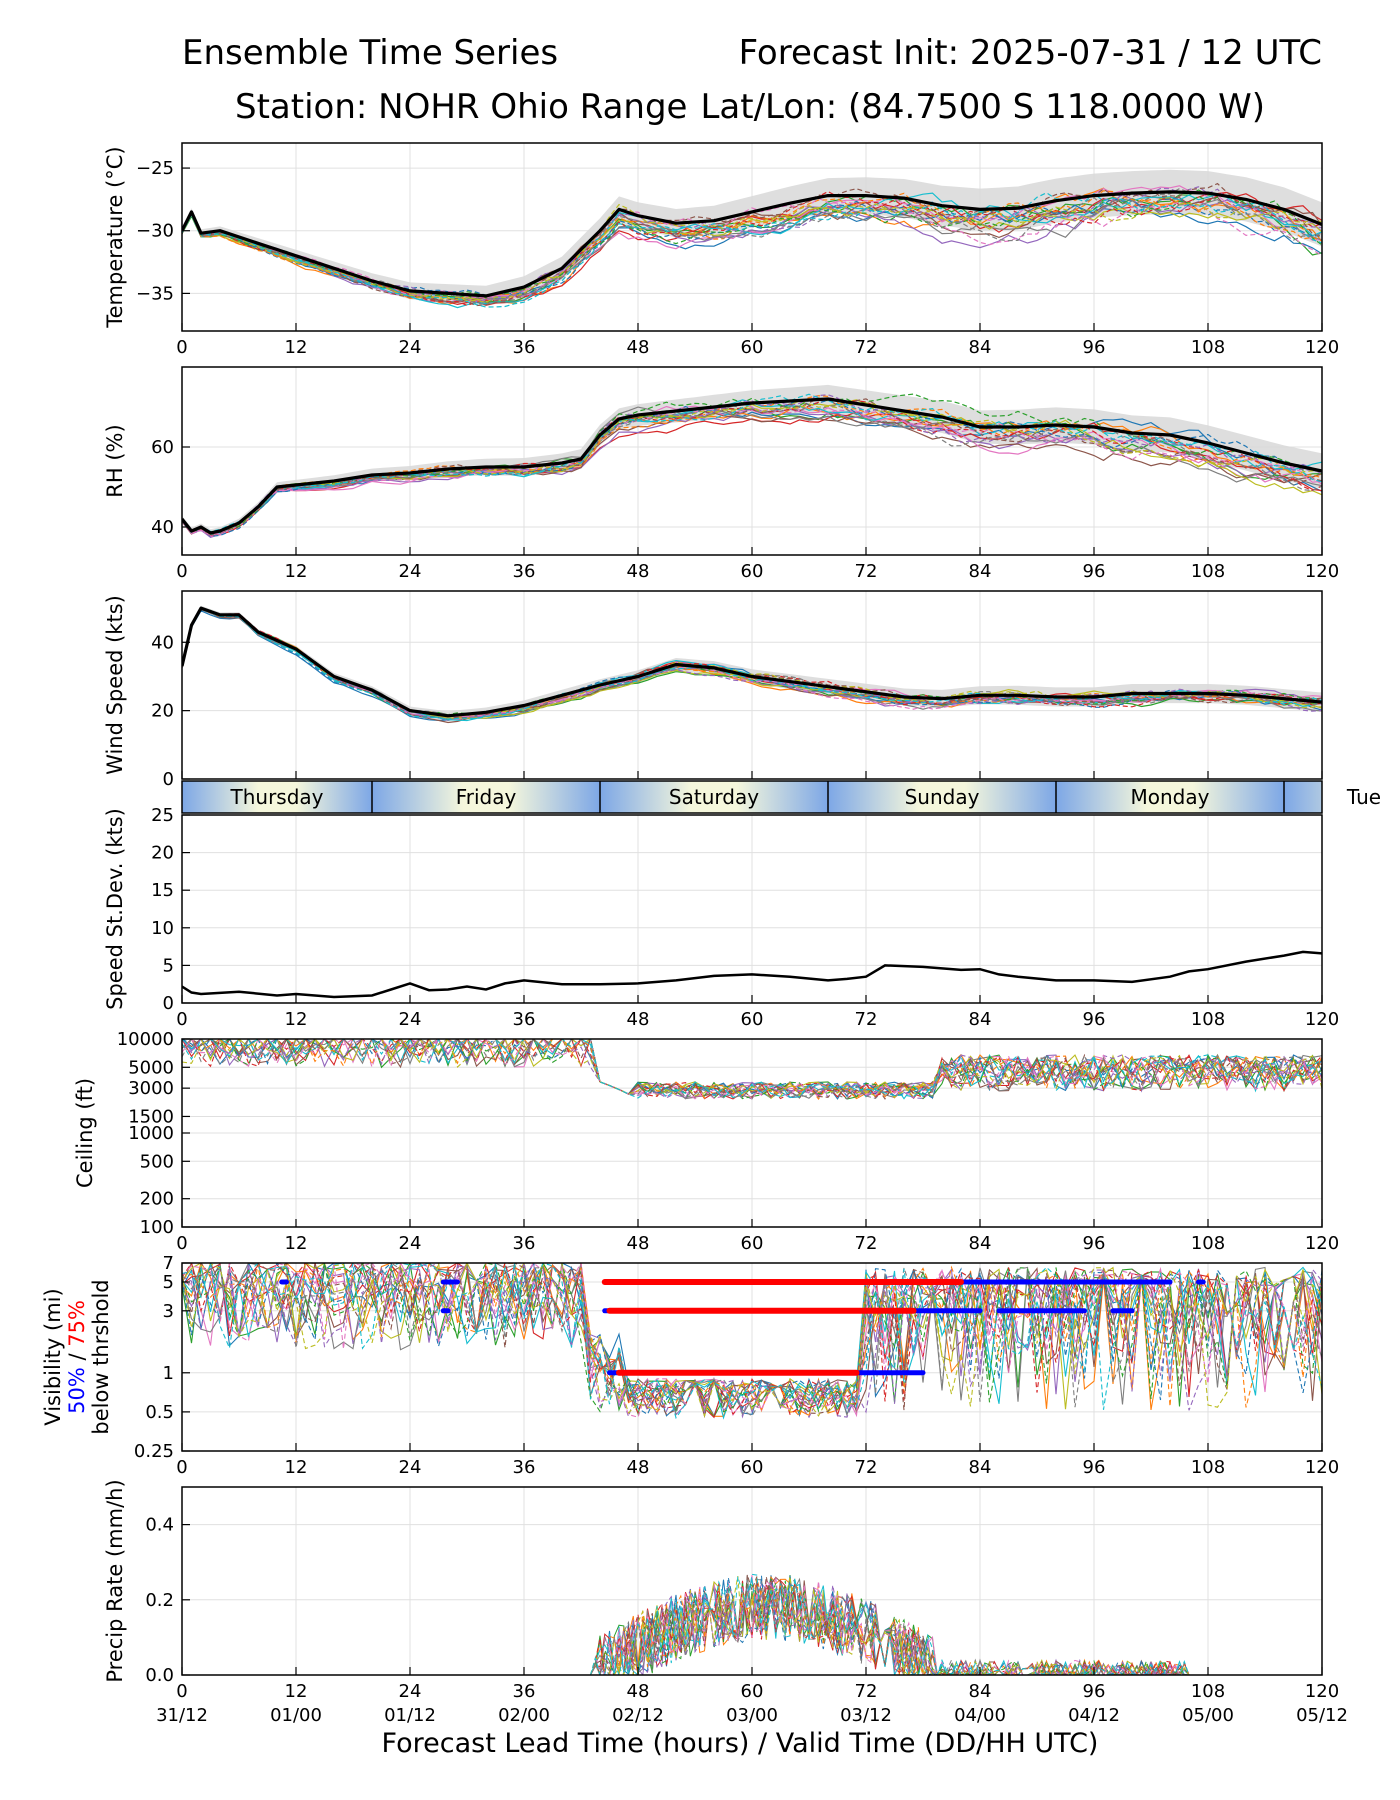 This screenshot has height=1800, width=1400. What do you see at coordinates (85, 1133) in the screenshot?
I see `y-axis-label: Ceiling (ft)` at bounding box center [85, 1133].